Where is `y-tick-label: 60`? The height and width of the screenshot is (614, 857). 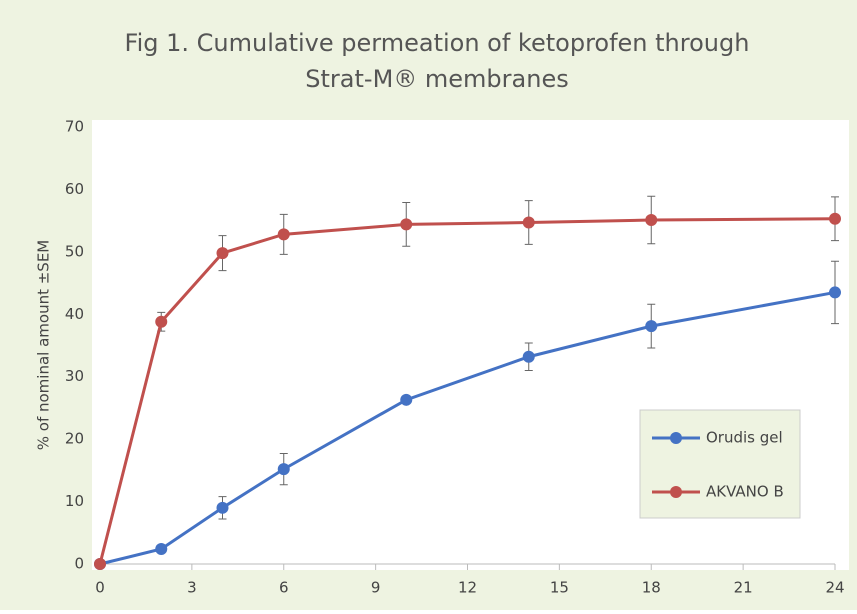
y-tick-label: 60 is located at coordinates (74, 189).